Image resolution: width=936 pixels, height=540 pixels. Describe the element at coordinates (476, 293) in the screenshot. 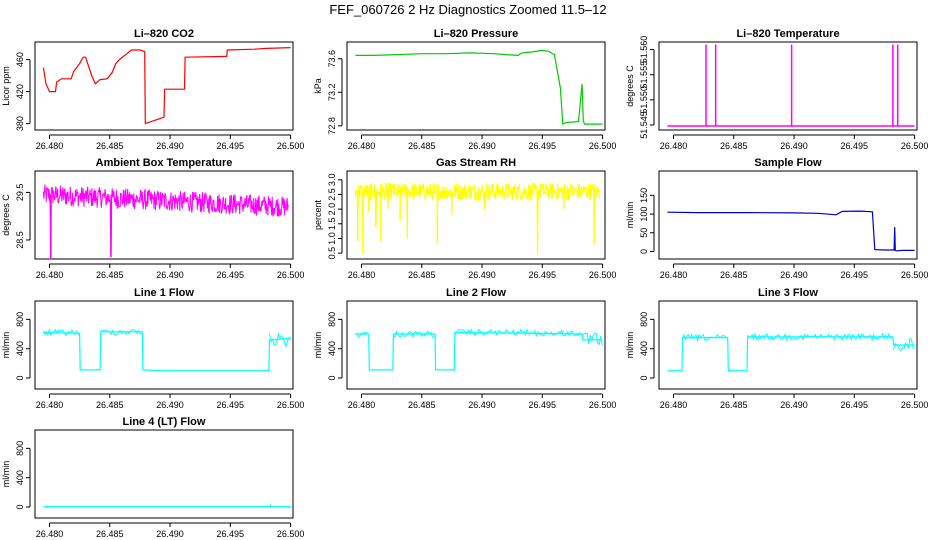

I see `panel-title: Line 2 Flow` at that location.